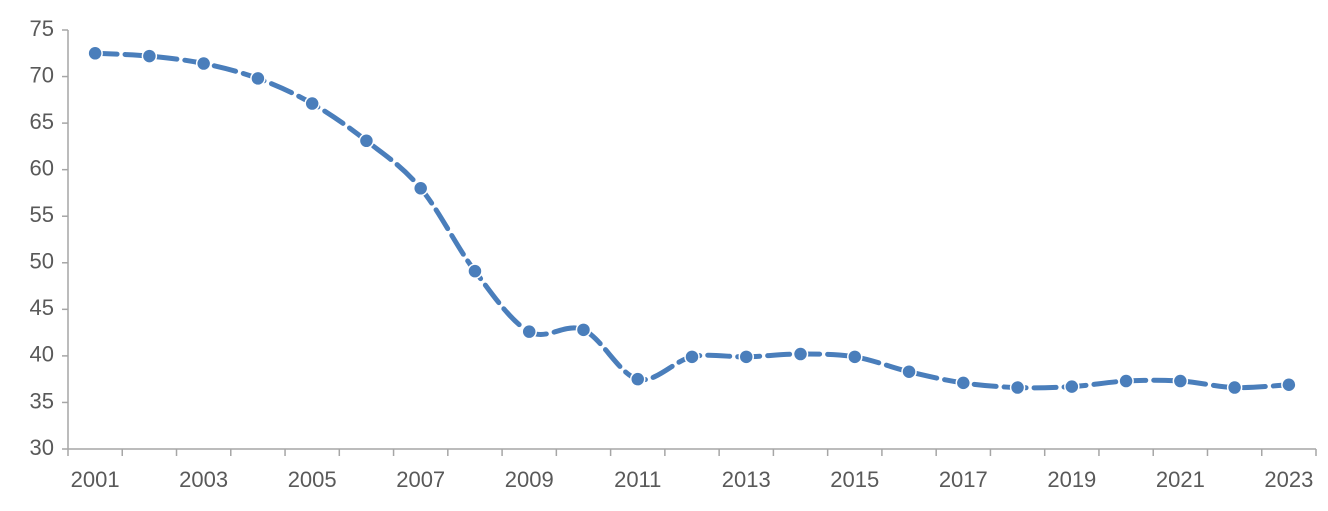 The width and height of the screenshot is (1328, 511). Describe the element at coordinates (42, 28) in the screenshot. I see `y-tick-label: 75` at that location.